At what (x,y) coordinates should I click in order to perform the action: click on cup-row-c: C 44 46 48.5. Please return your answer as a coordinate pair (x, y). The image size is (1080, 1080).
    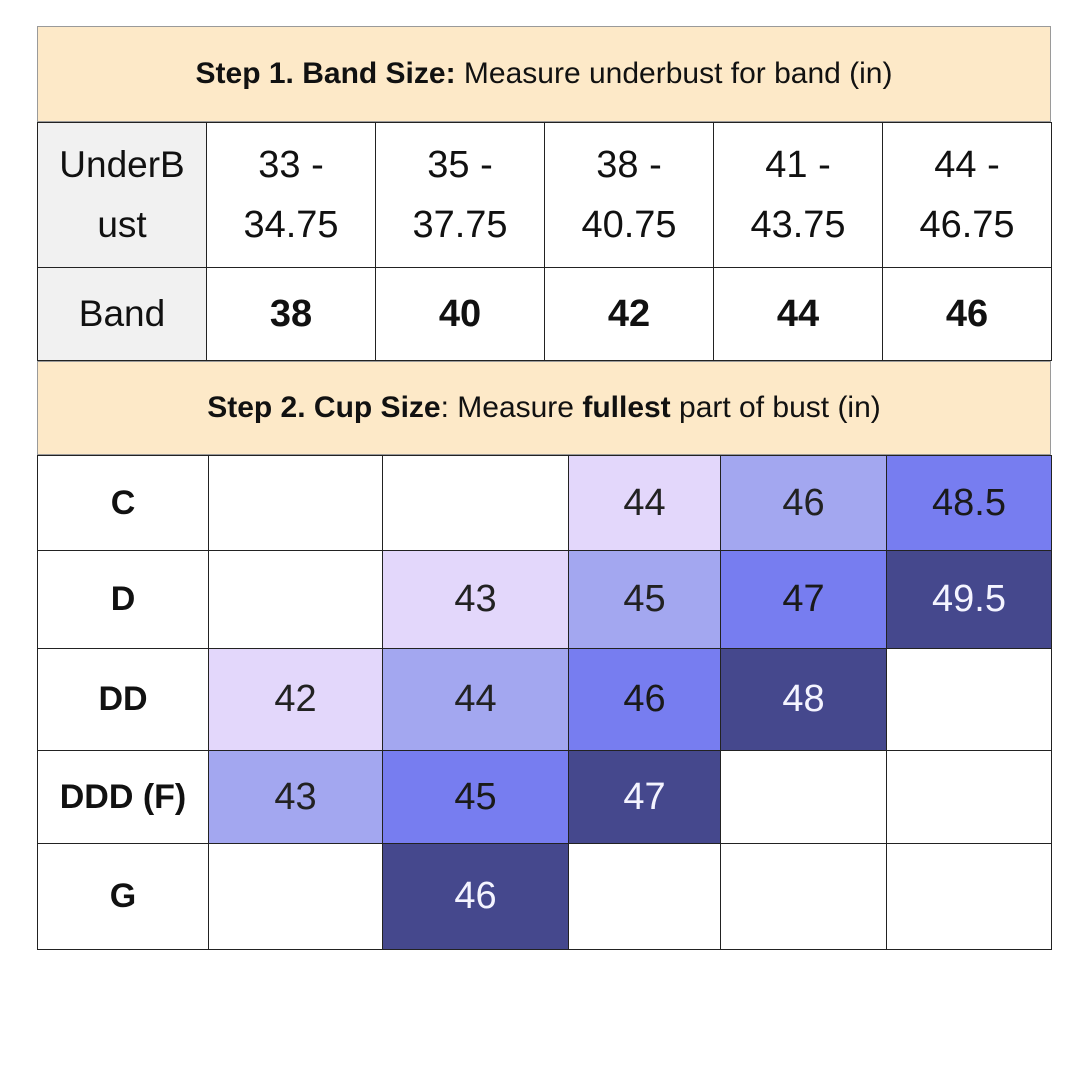
    Looking at the image, I should click on (544, 503).